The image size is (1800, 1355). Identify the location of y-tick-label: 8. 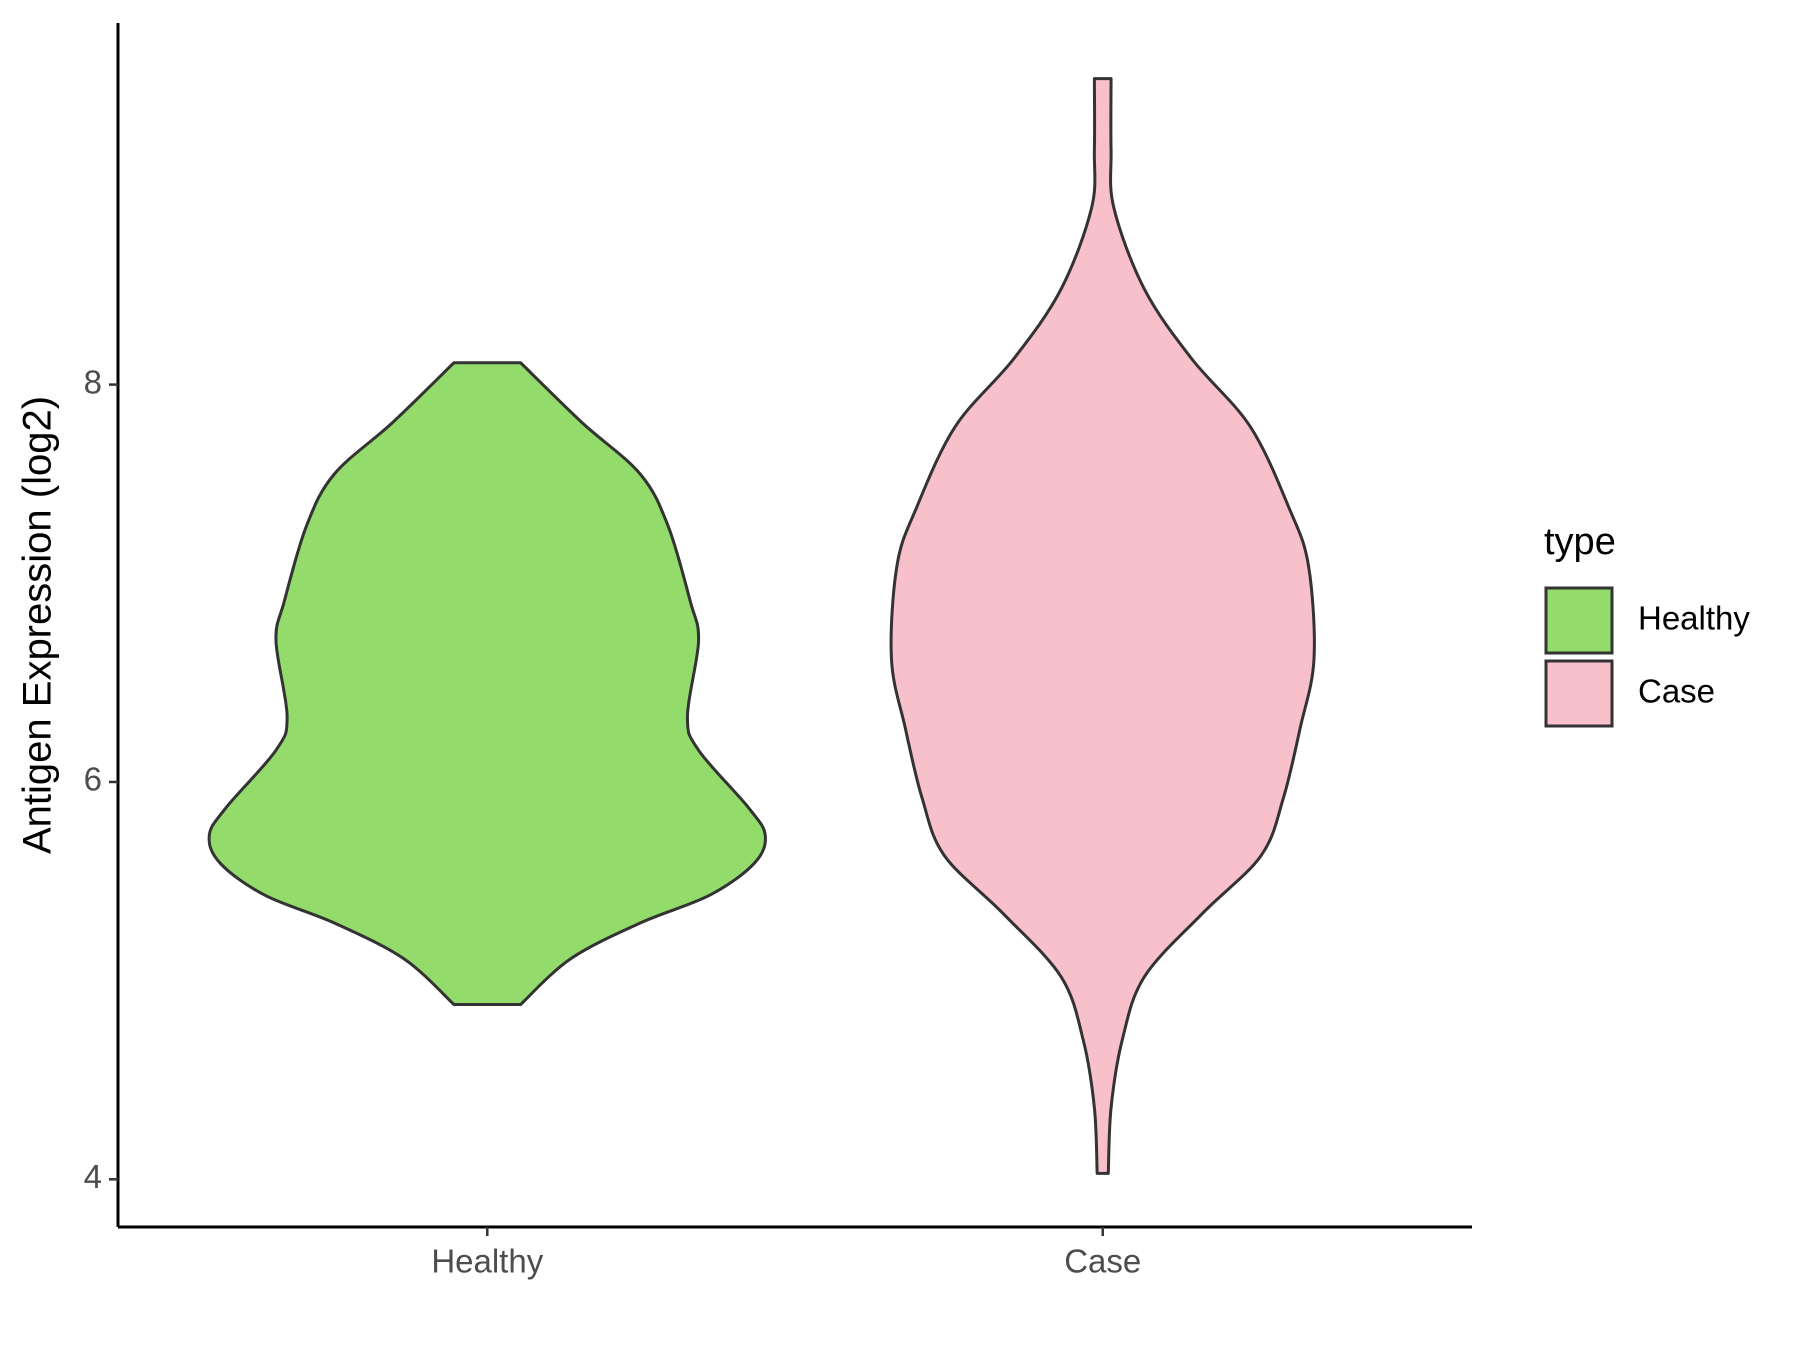
(93, 381).